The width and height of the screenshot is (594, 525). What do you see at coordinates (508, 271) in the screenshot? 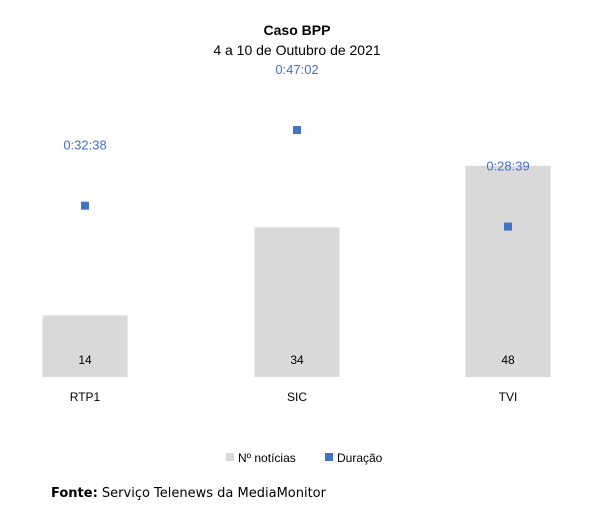
I see `bar-tvi` at bounding box center [508, 271].